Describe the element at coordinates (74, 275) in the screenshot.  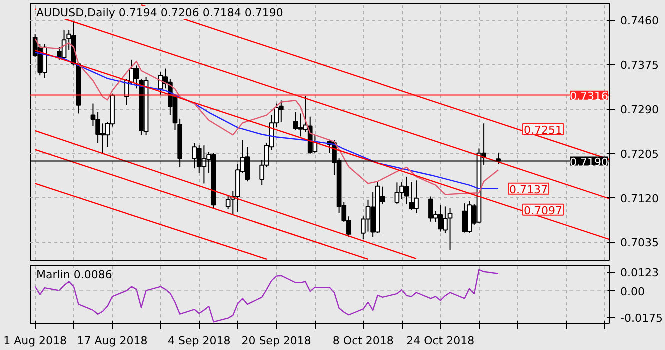
I see `chart-title: Marlin 0.0086` at that location.